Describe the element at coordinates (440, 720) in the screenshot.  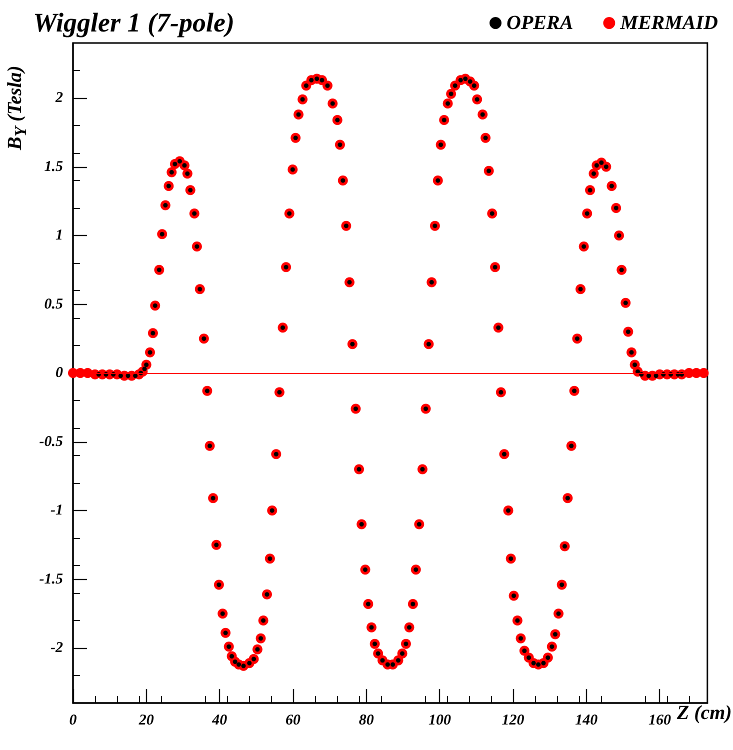
I see `x-tick-label: 100` at that location.